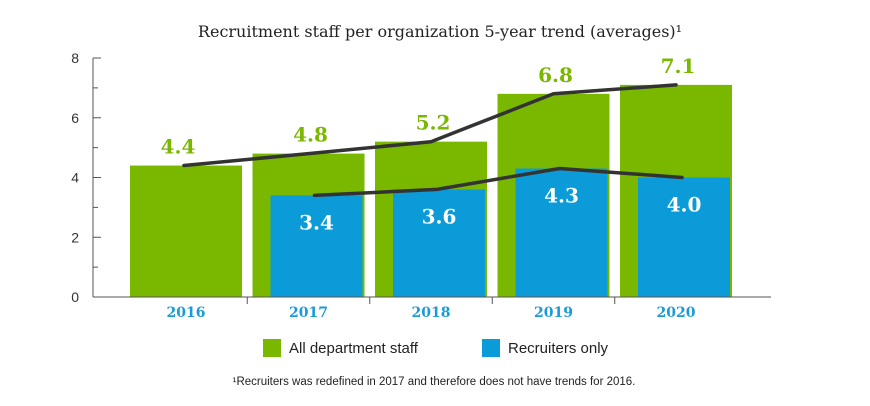 The image size is (870, 406). What do you see at coordinates (310, 135) in the screenshot?
I see `data-label-all-staff: 4.8` at bounding box center [310, 135].